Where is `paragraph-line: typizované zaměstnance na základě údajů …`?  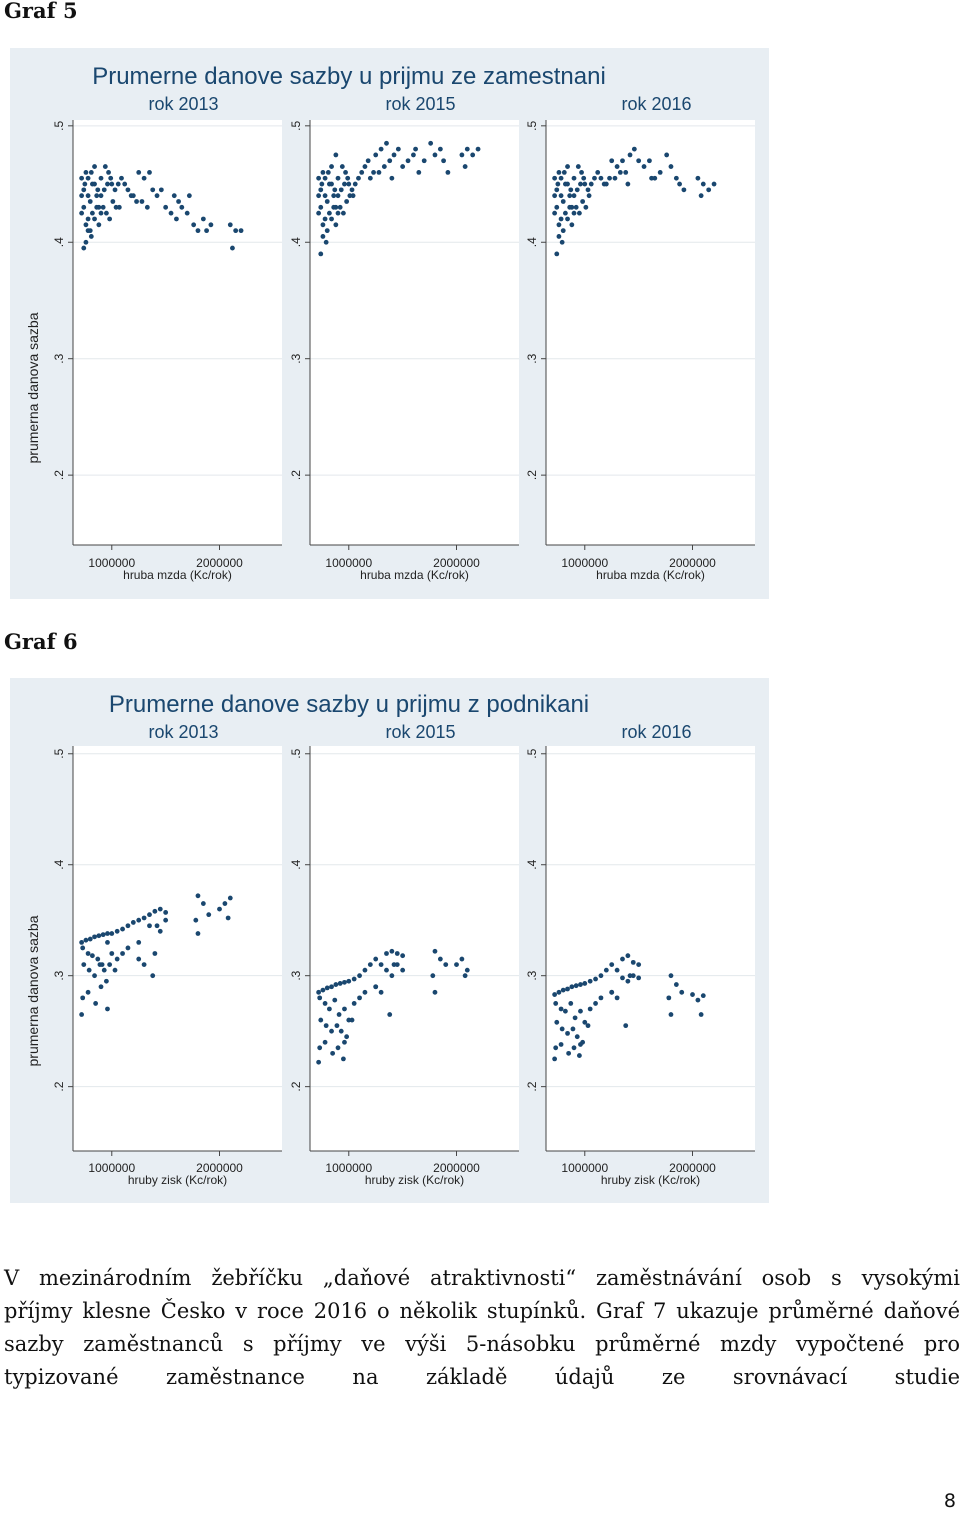
paragraph-line: typizované zaměstnance na základě údajů … is located at coordinates (482, 1377).